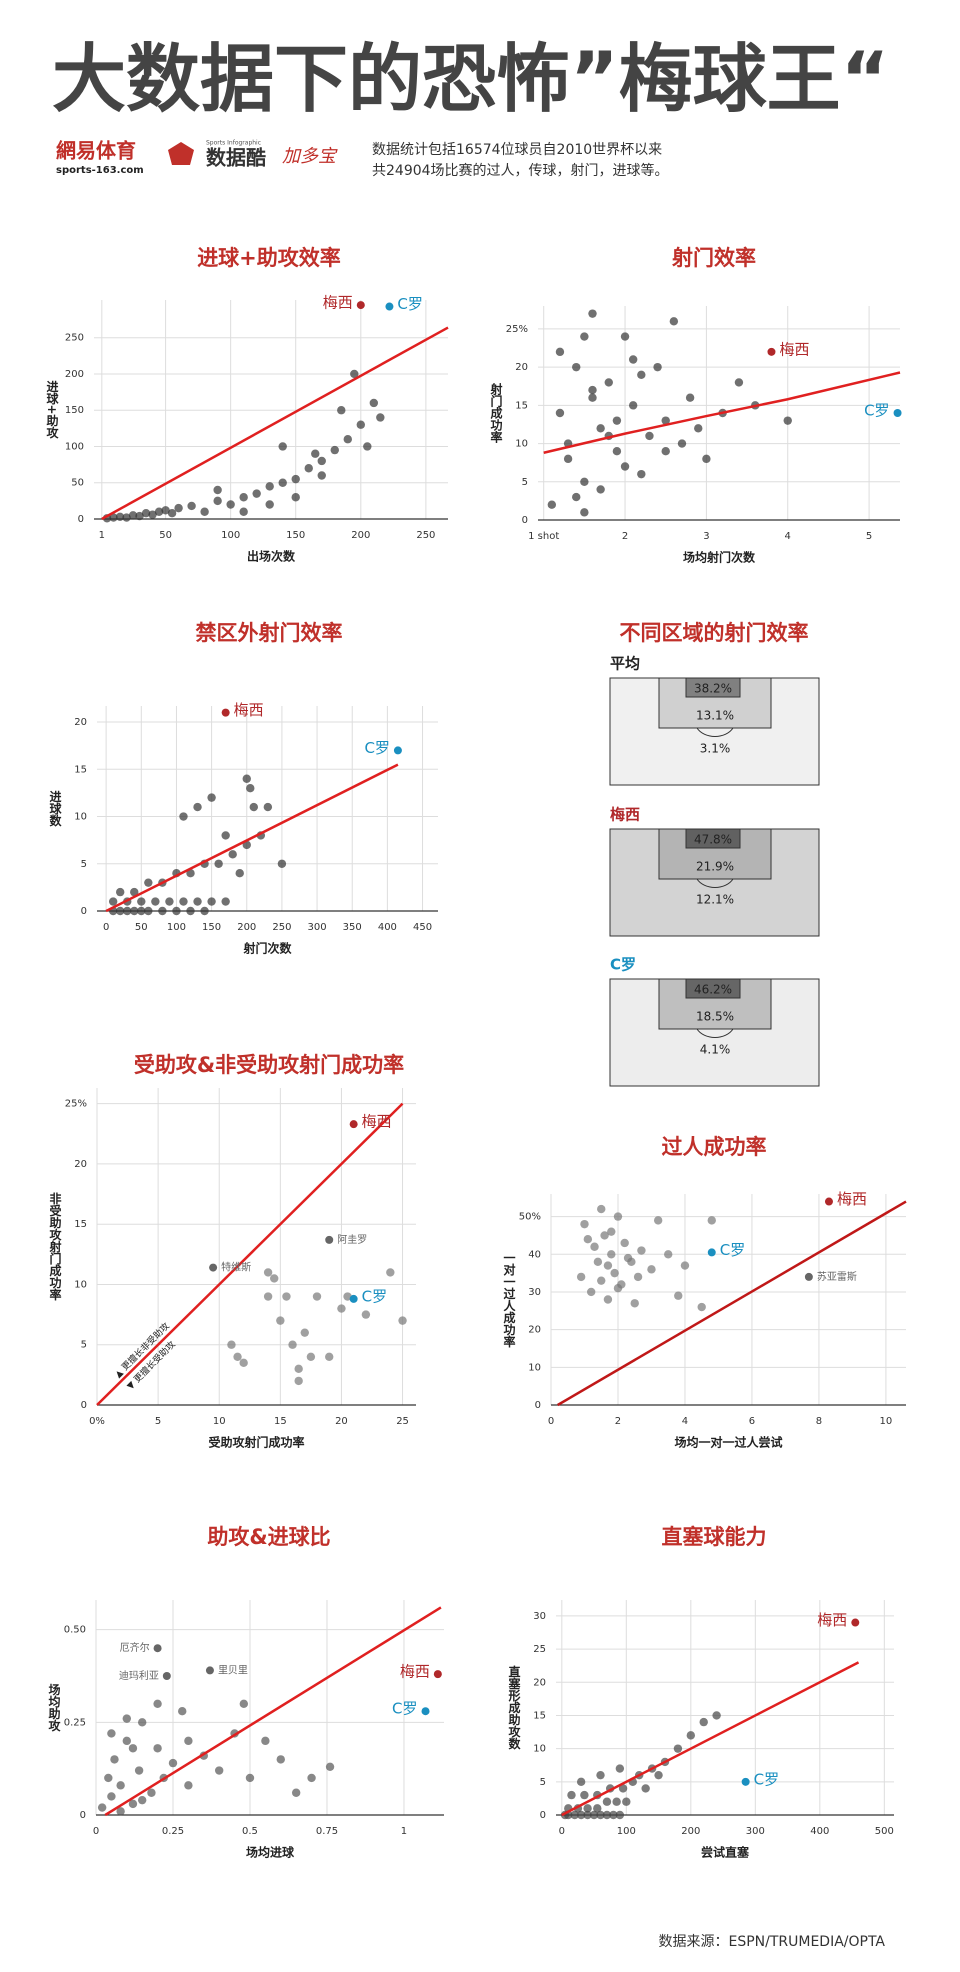  What do you see at coordinates (534, 1254) in the screenshot?
I see `y-tick-label: 40` at bounding box center [534, 1254].